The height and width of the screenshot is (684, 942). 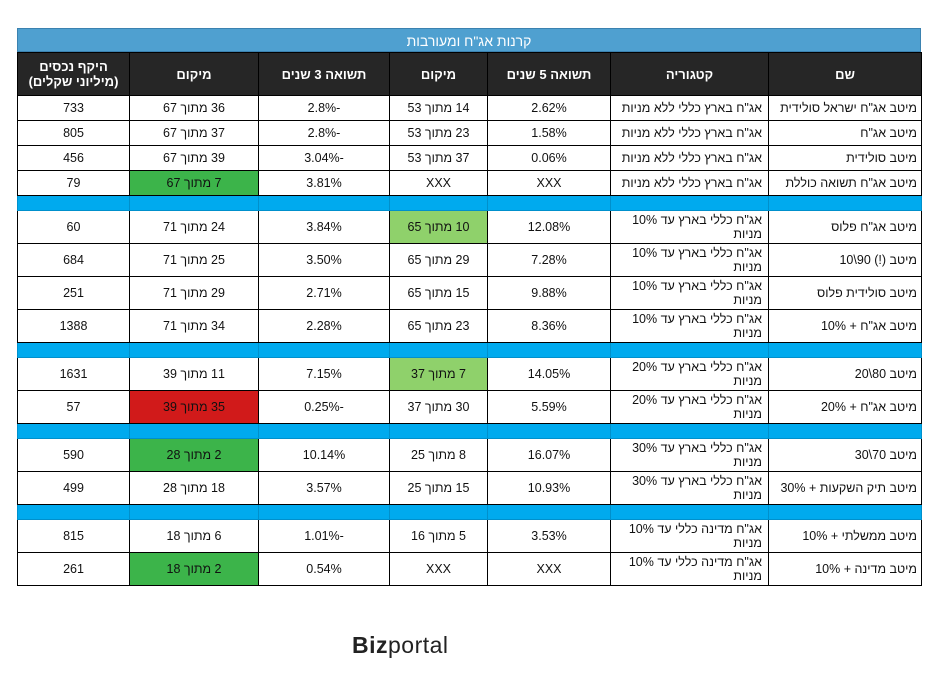 I want to click on assets: 251, so click(x=73, y=293).